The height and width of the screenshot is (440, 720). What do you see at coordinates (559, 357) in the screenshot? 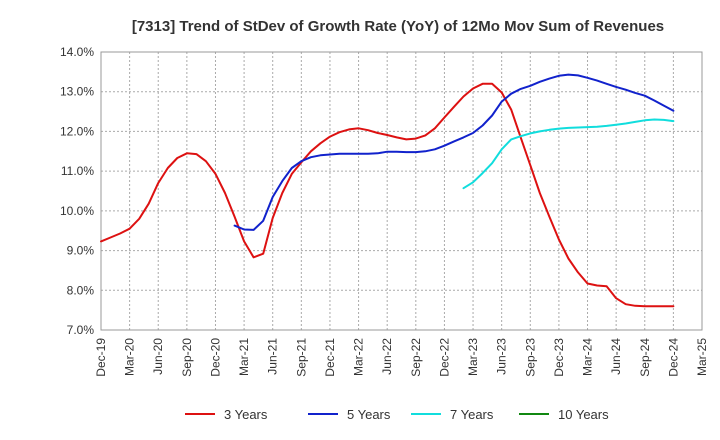
I see `x-tick-label: Dec-23` at bounding box center [559, 357].